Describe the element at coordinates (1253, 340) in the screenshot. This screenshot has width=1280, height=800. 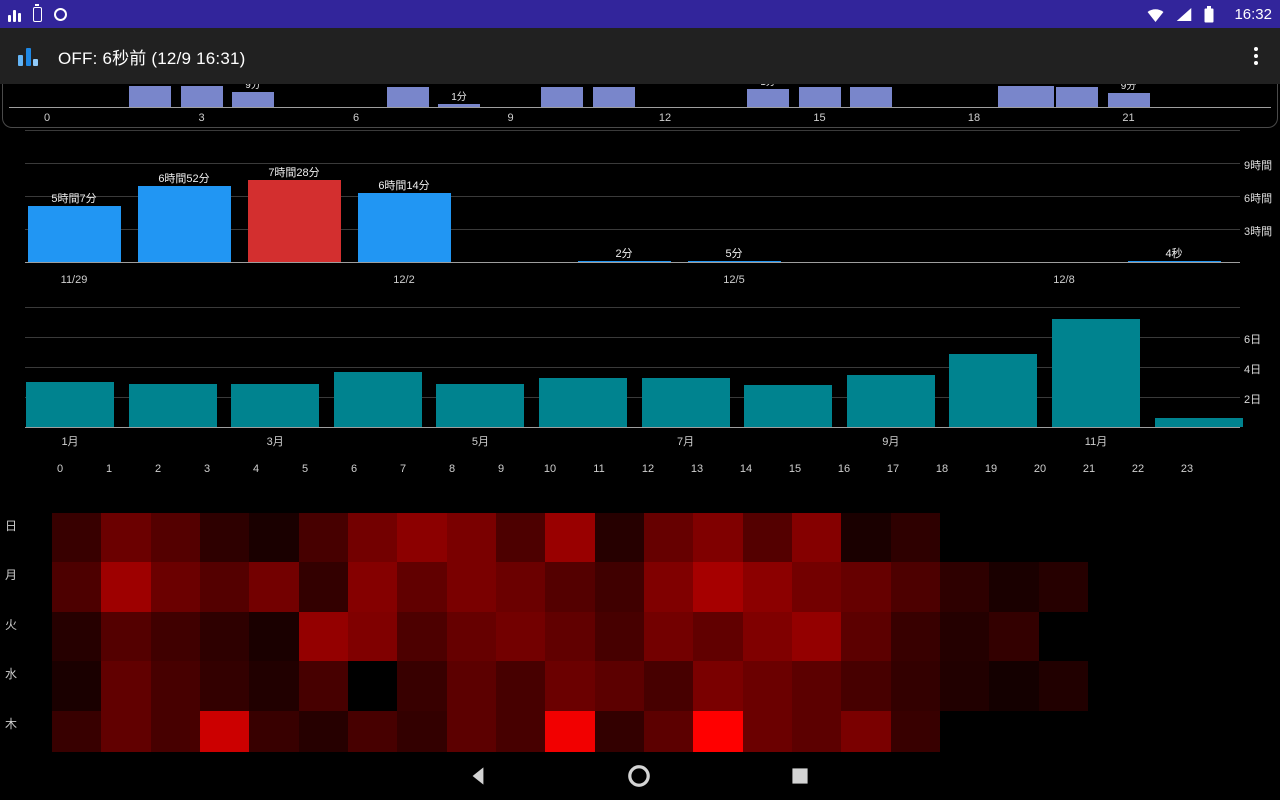
I see `y-axis-label: 6日` at that location.